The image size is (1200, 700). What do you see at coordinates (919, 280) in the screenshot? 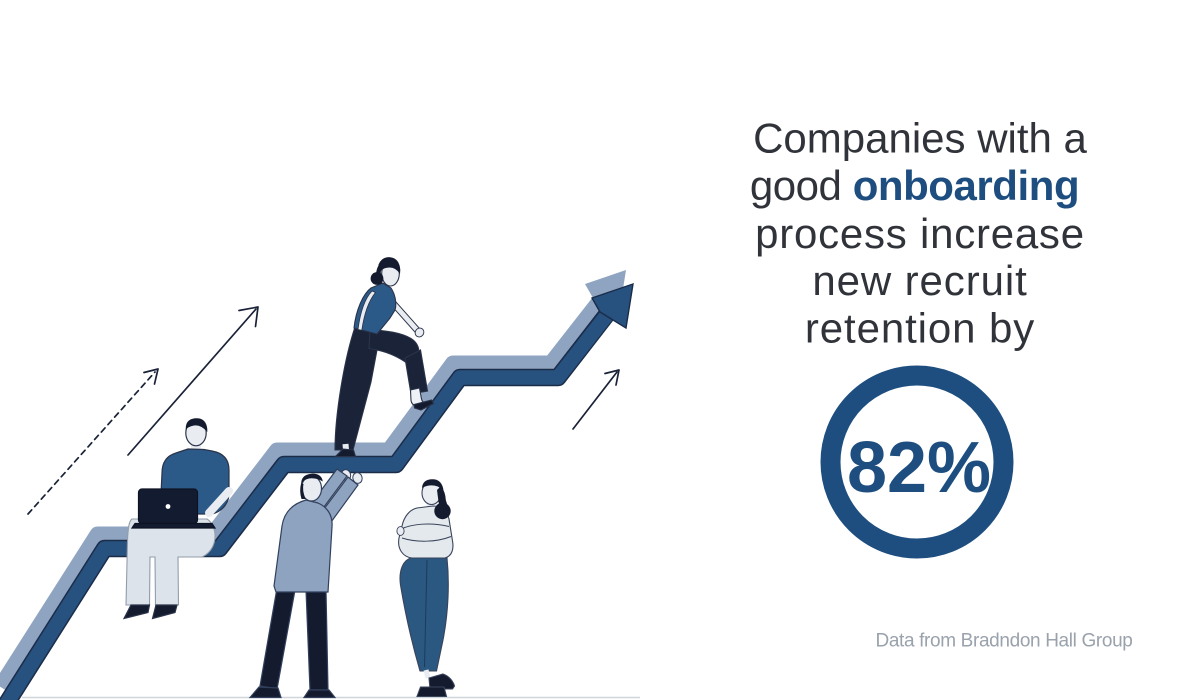
I see `svg-text: new recruit` at bounding box center [919, 280].